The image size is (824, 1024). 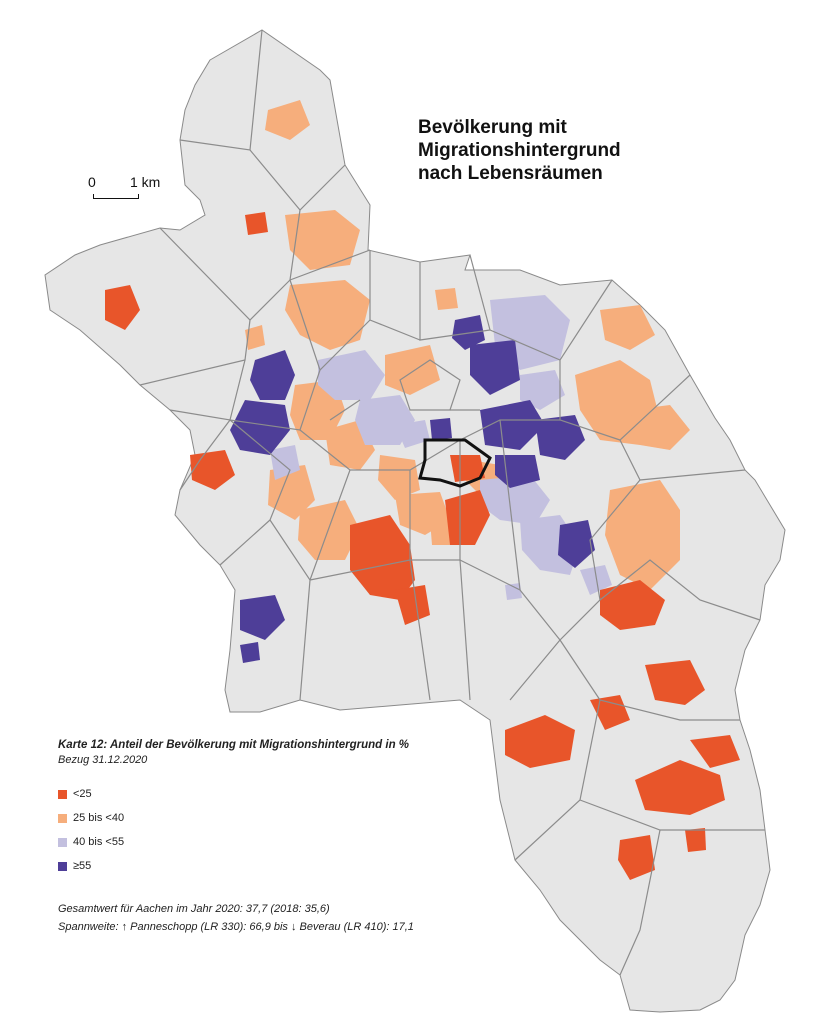 I want to click on scale-tick-start, so click(x=93, y=196).